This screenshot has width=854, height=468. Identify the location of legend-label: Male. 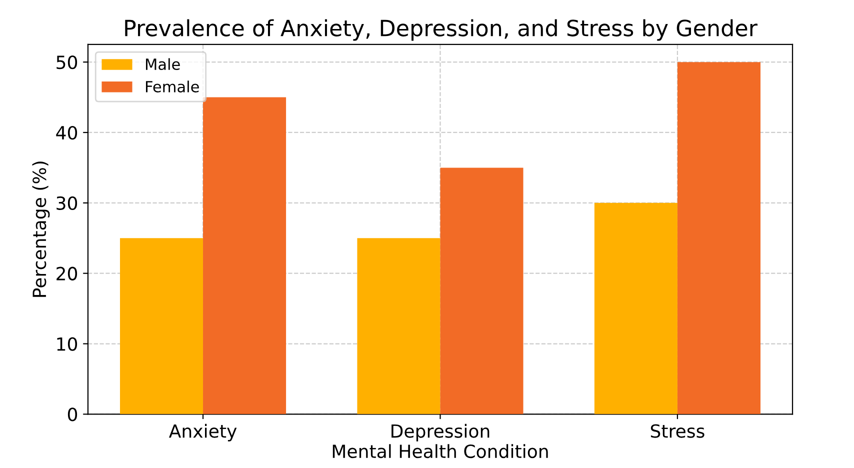
(163, 64).